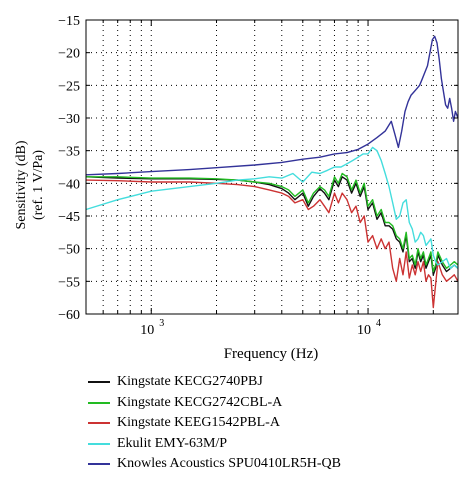 The image size is (474, 482). Describe the element at coordinates (69, 119) in the screenshot. I see `y-tick-label: −30` at that location.